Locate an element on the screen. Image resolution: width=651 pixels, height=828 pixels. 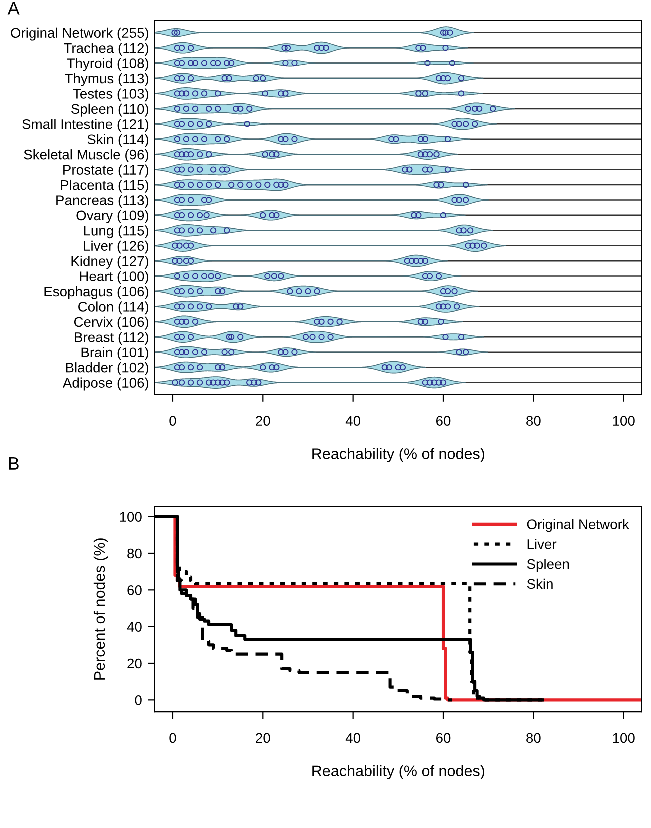
y-tick-label: Cervix (106) is located at coordinates (111, 323).